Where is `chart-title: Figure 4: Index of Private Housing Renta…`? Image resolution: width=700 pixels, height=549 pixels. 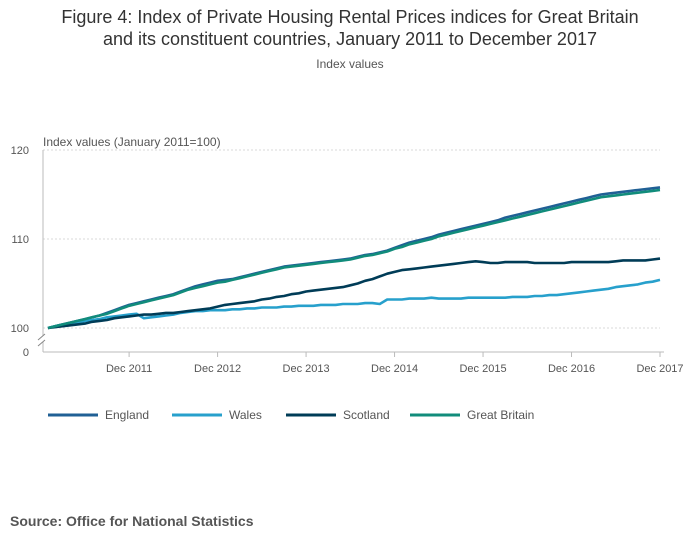
chart-title: Figure 4: Index of Private Housing Renta… is located at coordinates (350, 28).